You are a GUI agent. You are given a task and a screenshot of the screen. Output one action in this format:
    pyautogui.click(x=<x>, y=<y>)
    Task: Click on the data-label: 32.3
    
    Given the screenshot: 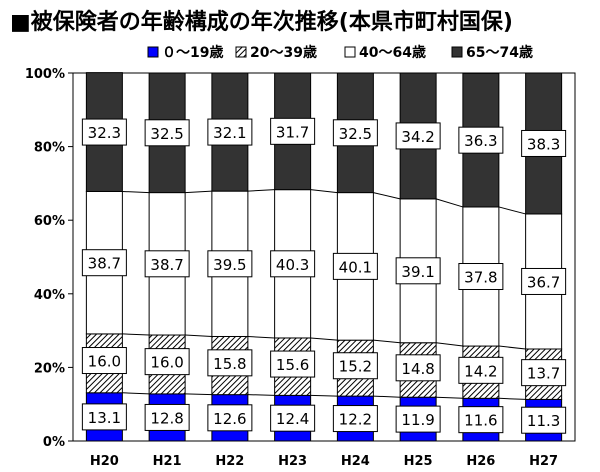 What is the action you would take?
    pyautogui.click(x=104, y=133)
    